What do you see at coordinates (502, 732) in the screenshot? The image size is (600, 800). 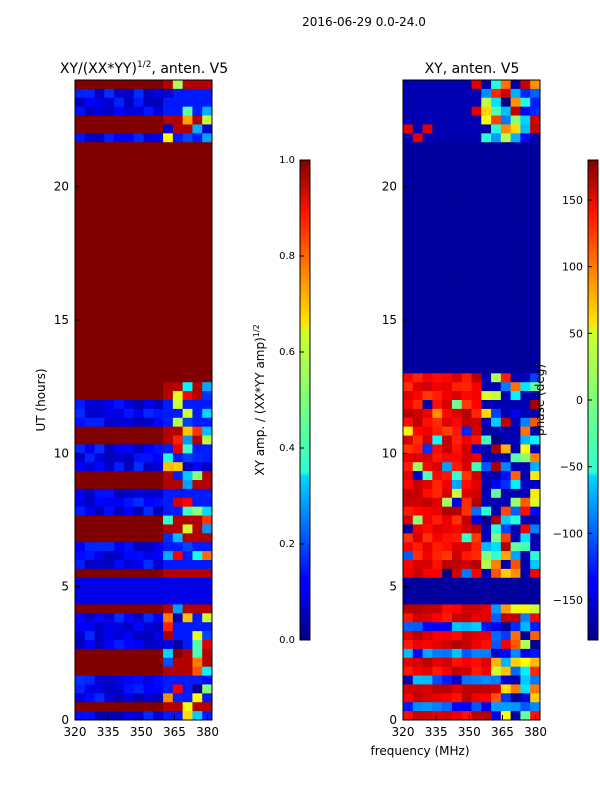 I see `x-tick-label: 365` at bounding box center [502, 732].